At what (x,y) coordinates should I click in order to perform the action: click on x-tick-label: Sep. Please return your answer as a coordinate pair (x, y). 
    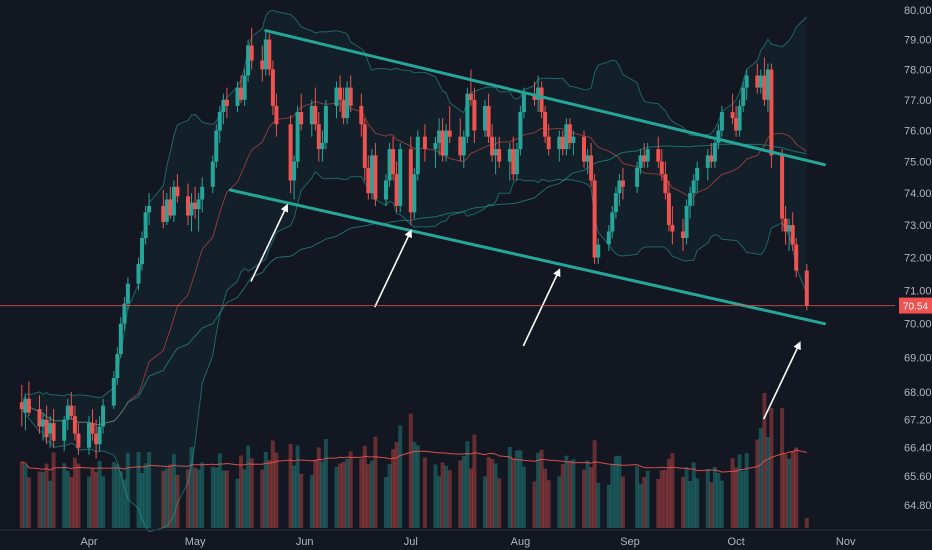
    Looking at the image, I should click on (630, 542).